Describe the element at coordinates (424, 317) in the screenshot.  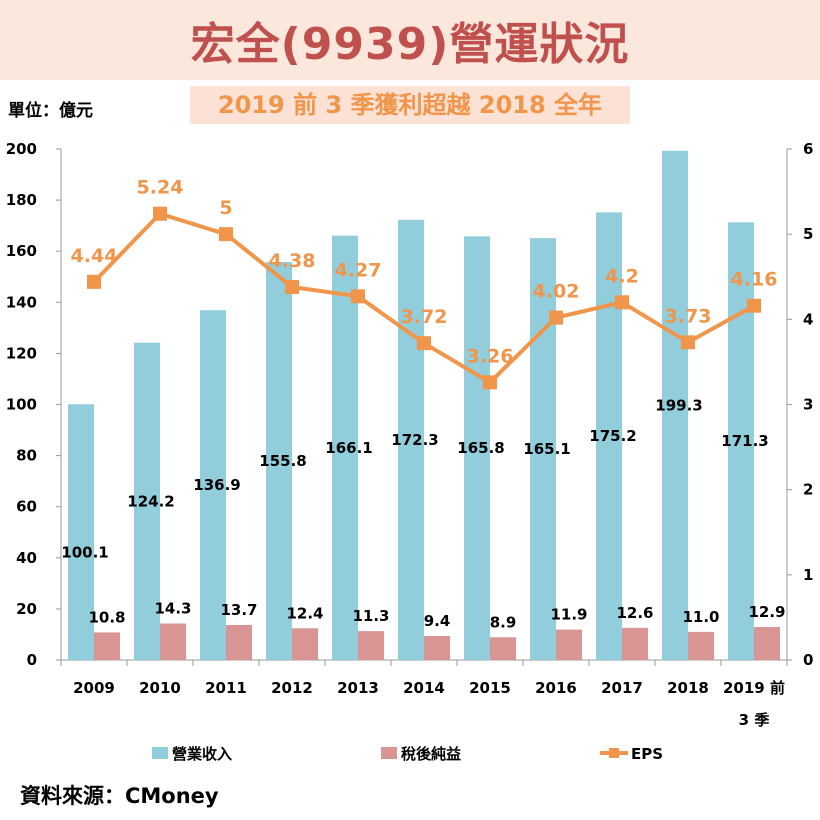
I see `eps-data-label: 3.72` at that location.